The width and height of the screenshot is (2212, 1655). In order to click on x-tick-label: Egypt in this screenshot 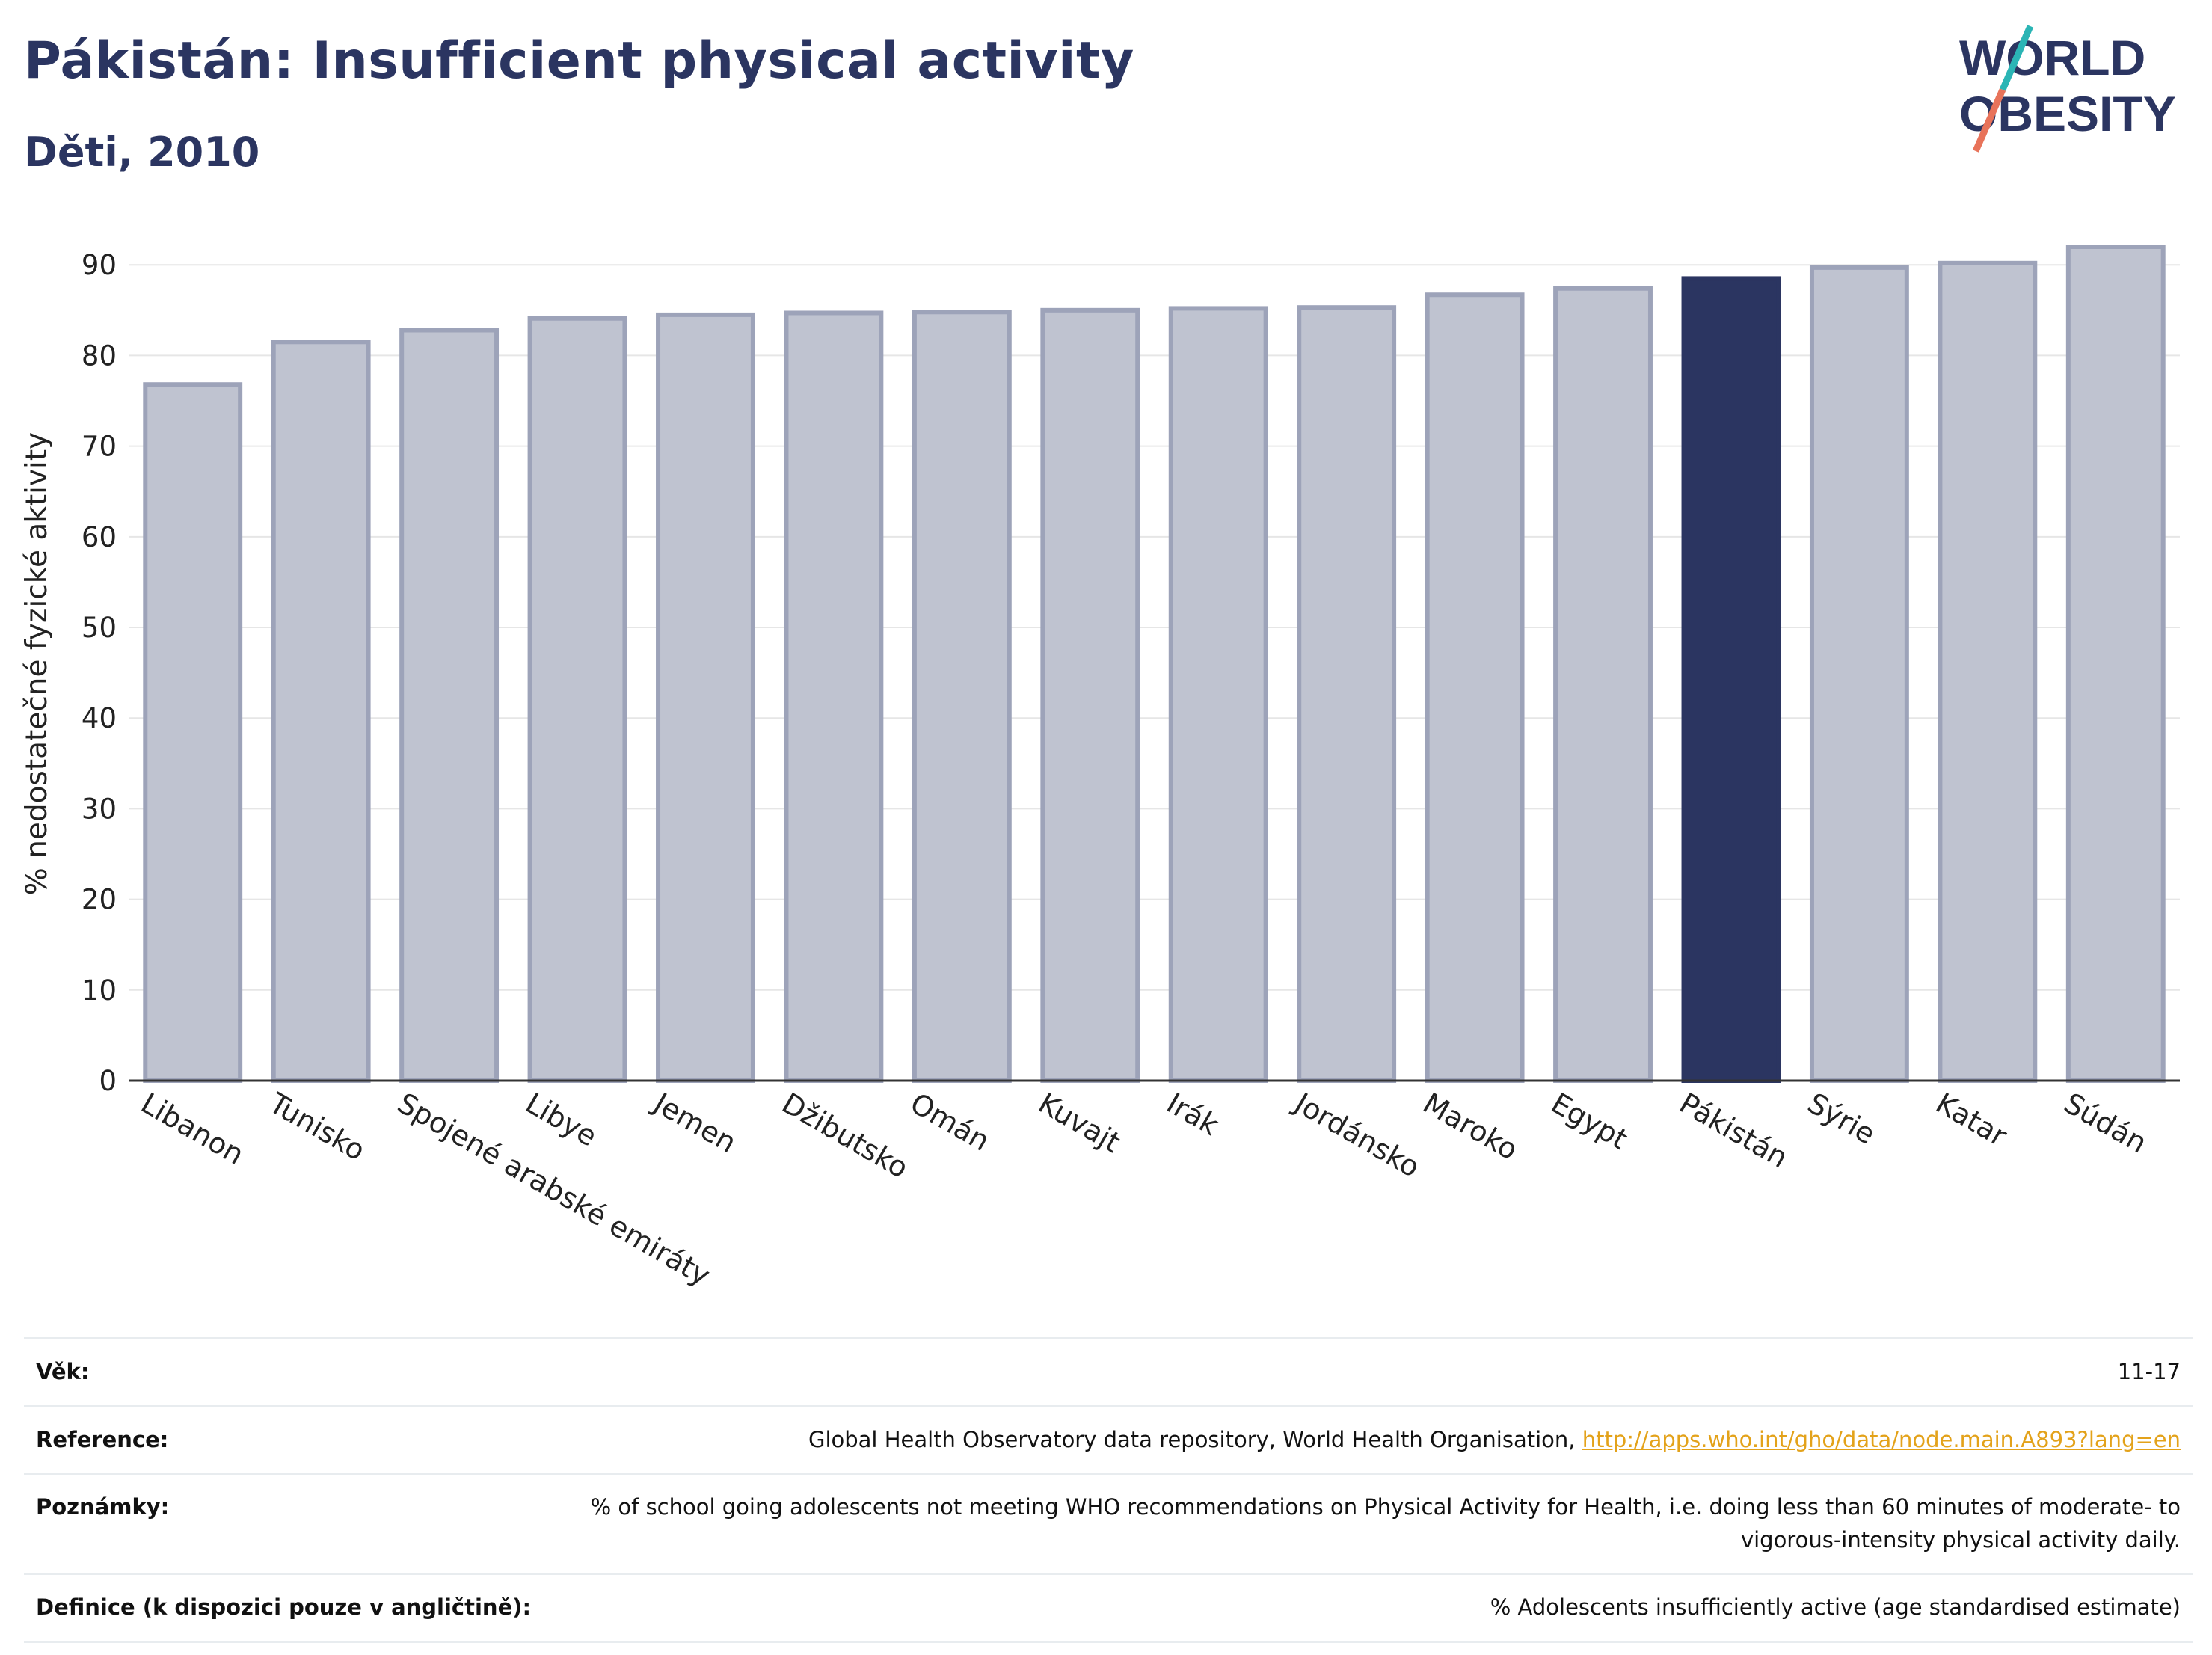, I will do `click(1589, 1121)`.